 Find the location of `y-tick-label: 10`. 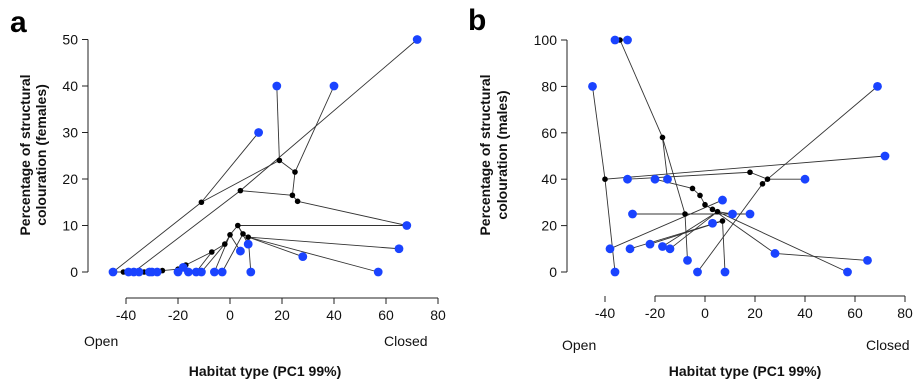

y-tick-label: 10 is located at coordinates (70, 226).